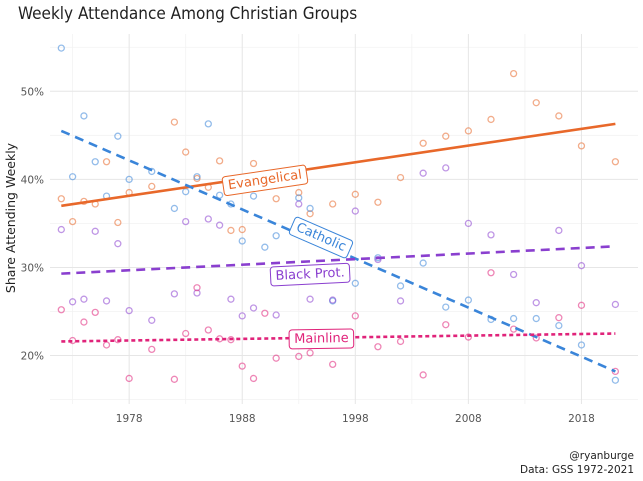 This screenshot has height=481, width=643. I want to click on caption-line: @ryanburge, so click(601, 456).